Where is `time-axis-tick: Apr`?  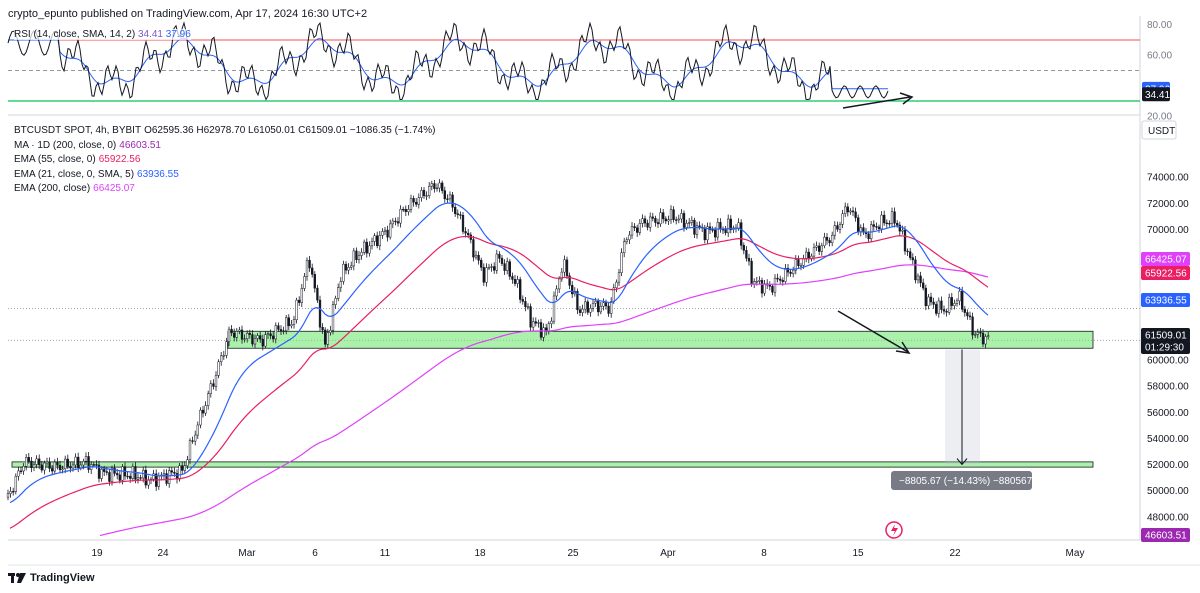
time-axis-tick: Apr is located at coordinates (668, 553).